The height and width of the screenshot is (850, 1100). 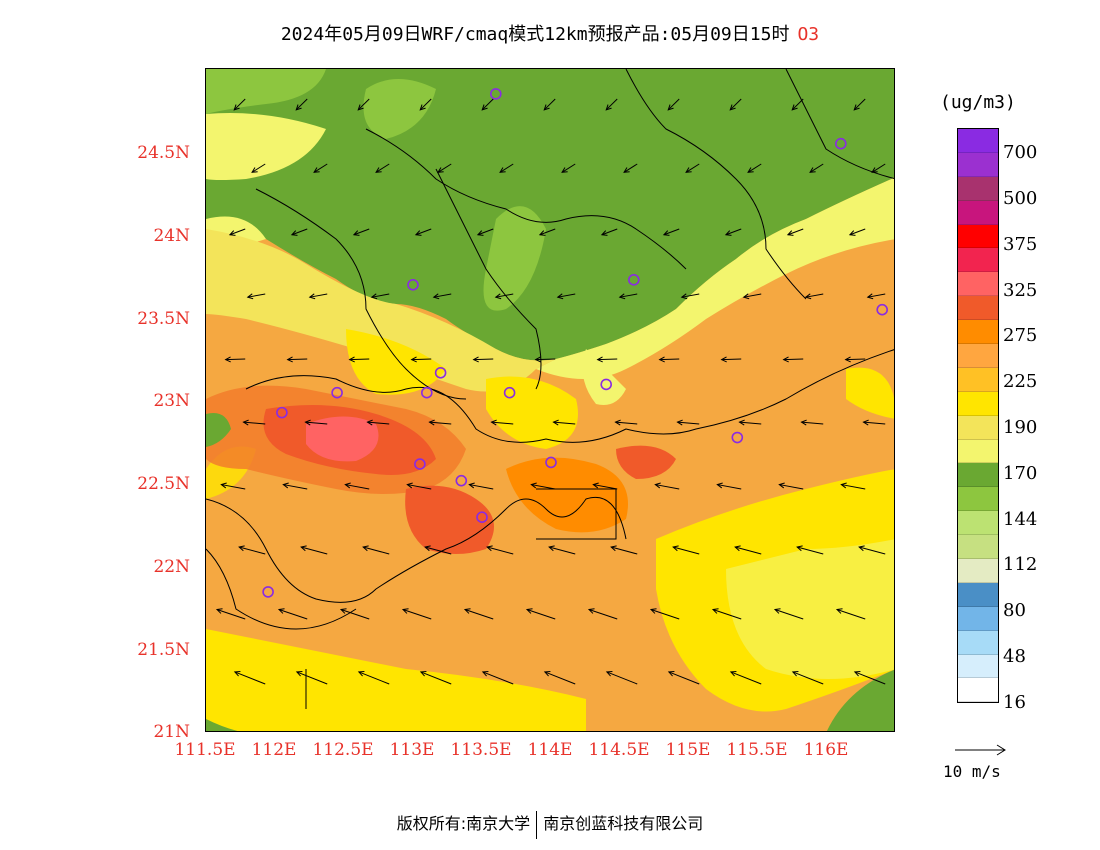 I want to click on legend-label: 700, so click(x=1020, y=152).